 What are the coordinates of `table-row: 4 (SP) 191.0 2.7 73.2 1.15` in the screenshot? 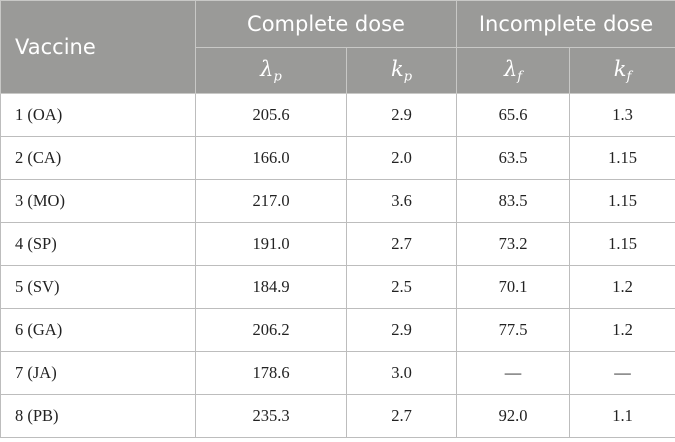 It's located at (337, 244).